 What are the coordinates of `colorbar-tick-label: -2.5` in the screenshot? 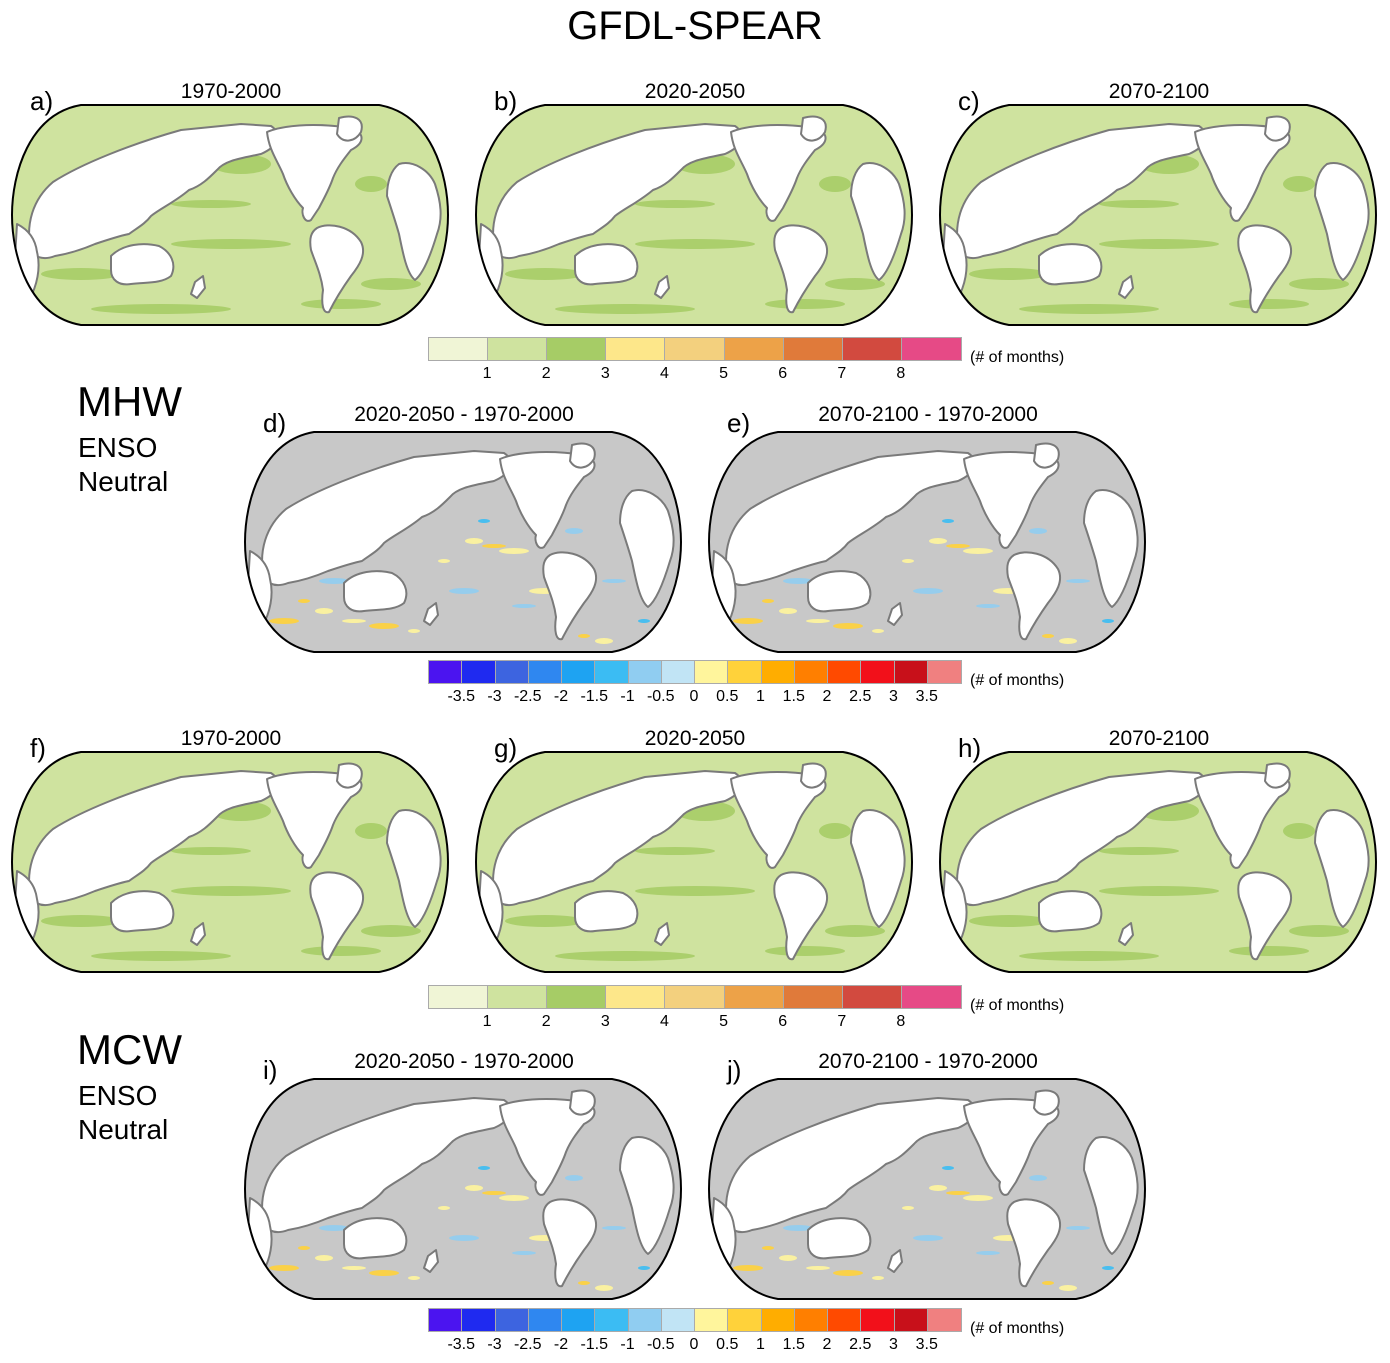 It's located at (527, 696).